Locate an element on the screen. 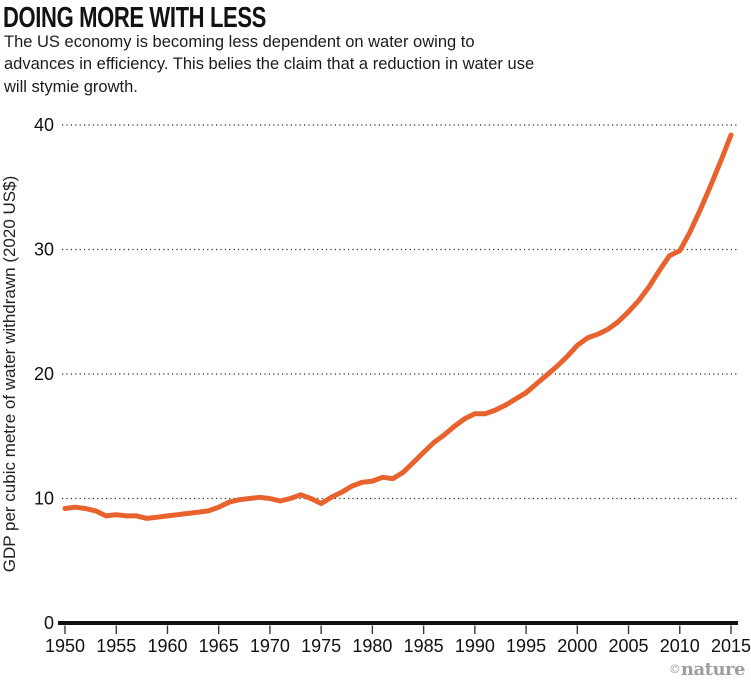 The image size is (751, 689). y-tick-label: 20 is located at coordinates (44, 374).